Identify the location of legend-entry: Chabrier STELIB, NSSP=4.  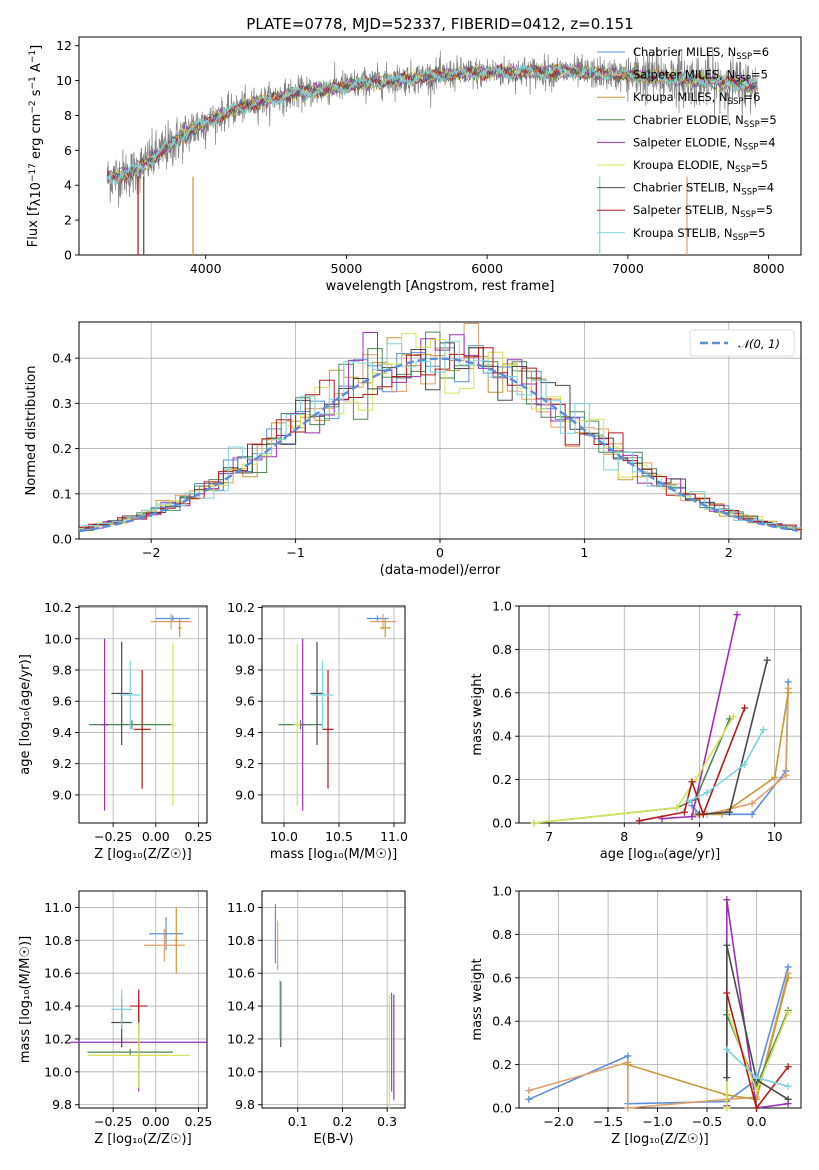
(703, 189).